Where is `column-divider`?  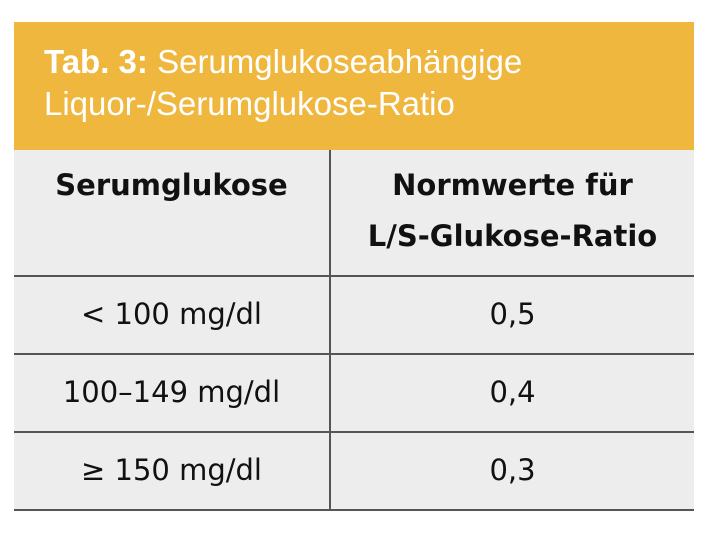
column-divider is located at coordinates (330, 330).